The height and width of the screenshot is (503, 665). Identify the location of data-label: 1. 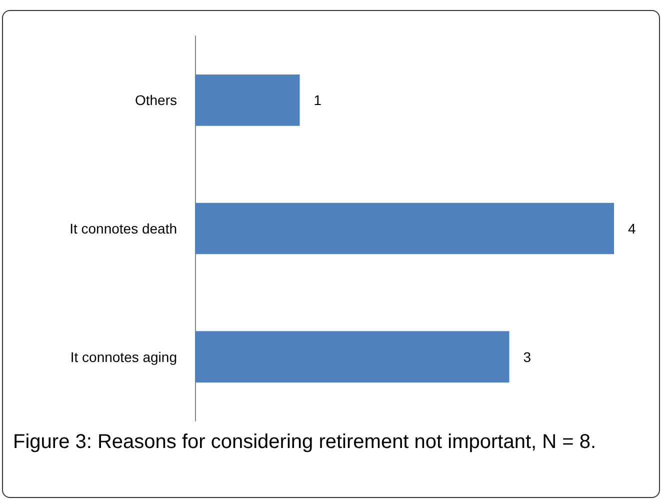
(318, 100).